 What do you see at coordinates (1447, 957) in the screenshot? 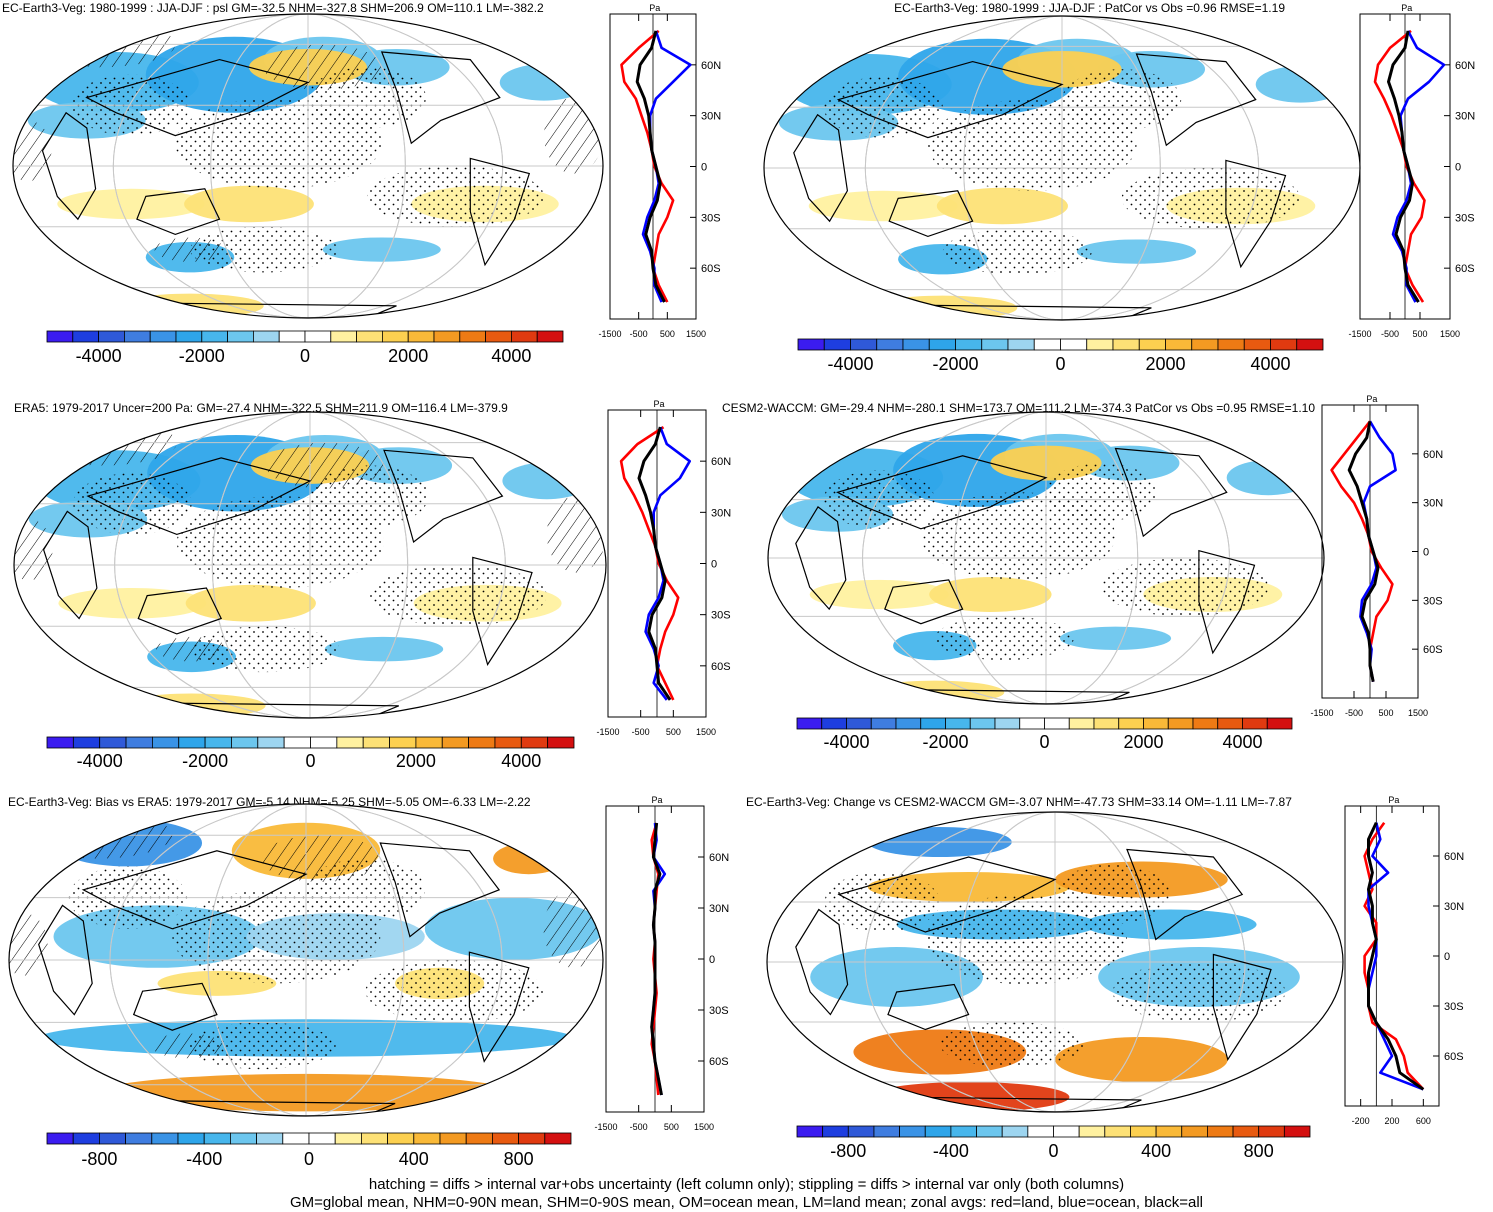
I see `zonal-lat-label: 0` at bounding box center [1447, 957].